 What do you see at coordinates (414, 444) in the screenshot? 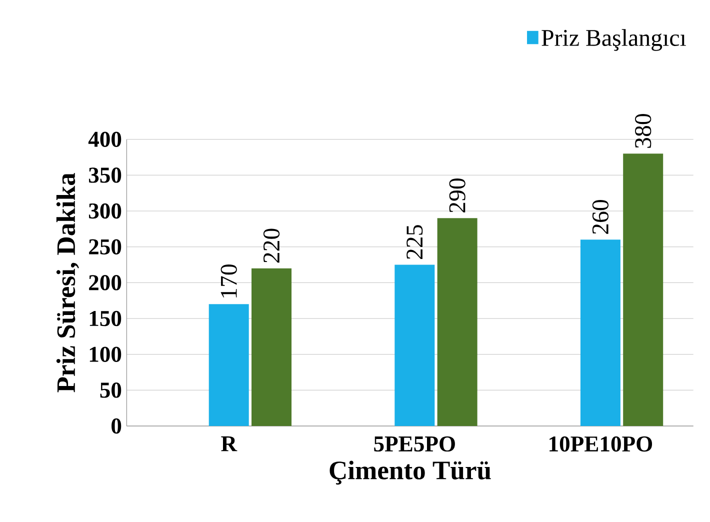
I see `x-tick-label: 5PE5PO` at bounding box center [414, 444].